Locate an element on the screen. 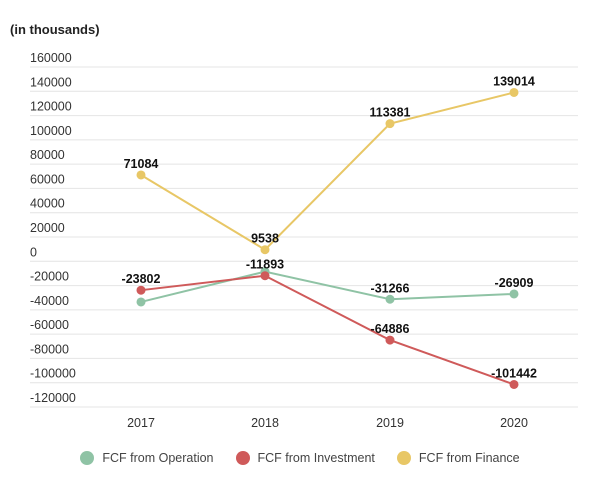 The image size is (600, 488). y-tick-label: -80000 is located at coordinates (49, 349).